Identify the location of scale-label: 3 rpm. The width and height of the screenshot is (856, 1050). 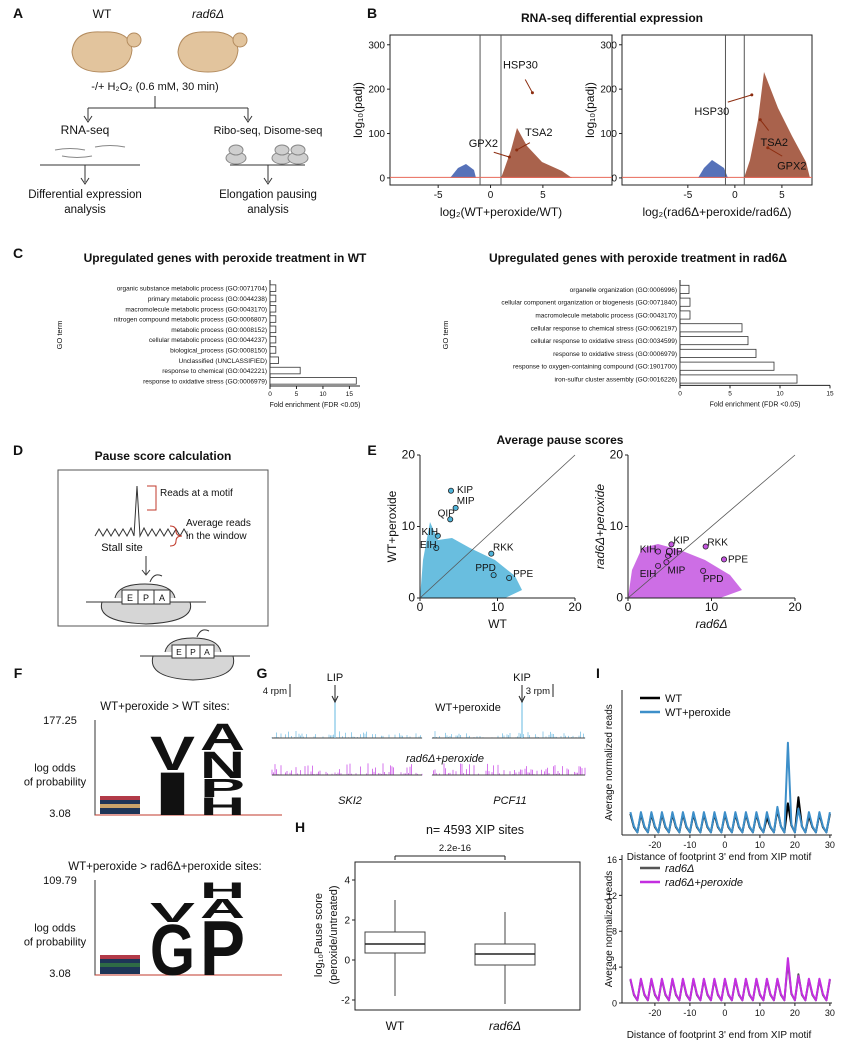
(538, 691).